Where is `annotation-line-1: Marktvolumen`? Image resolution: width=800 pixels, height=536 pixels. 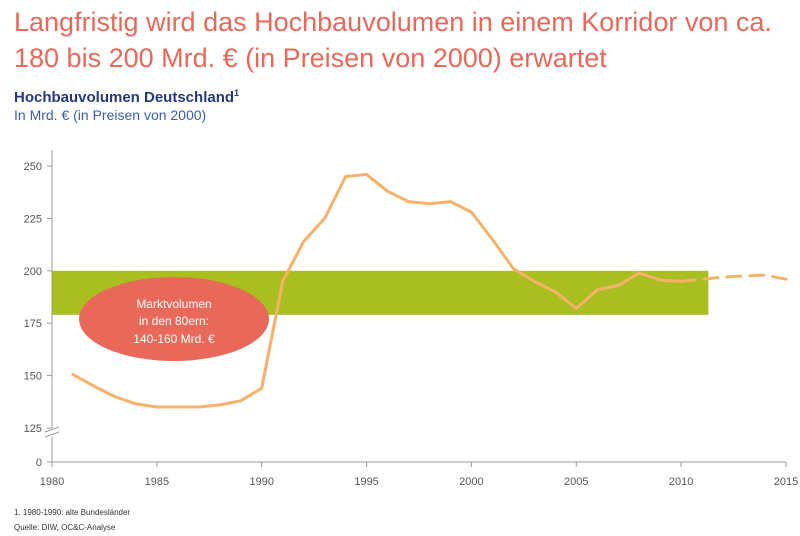
annotation-line-1: Marktvolumen is located at coordinates (173, 304).